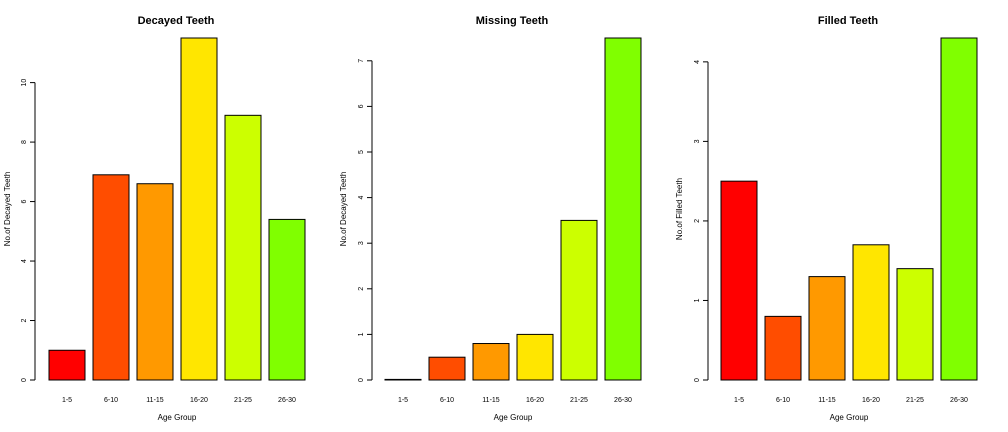 This screenshot has height=432, width=1008. I want to click on chart-title: Missing Teeth, so click(512, 21).